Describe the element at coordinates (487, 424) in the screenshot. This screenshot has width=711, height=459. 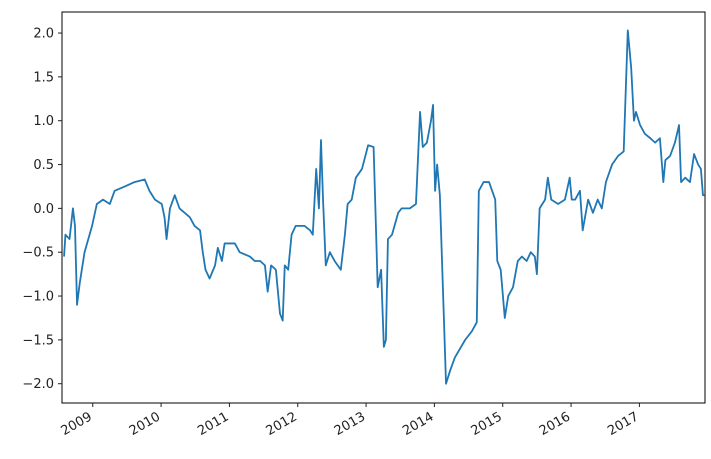
I see `x-tick-label: 2015` at that location.